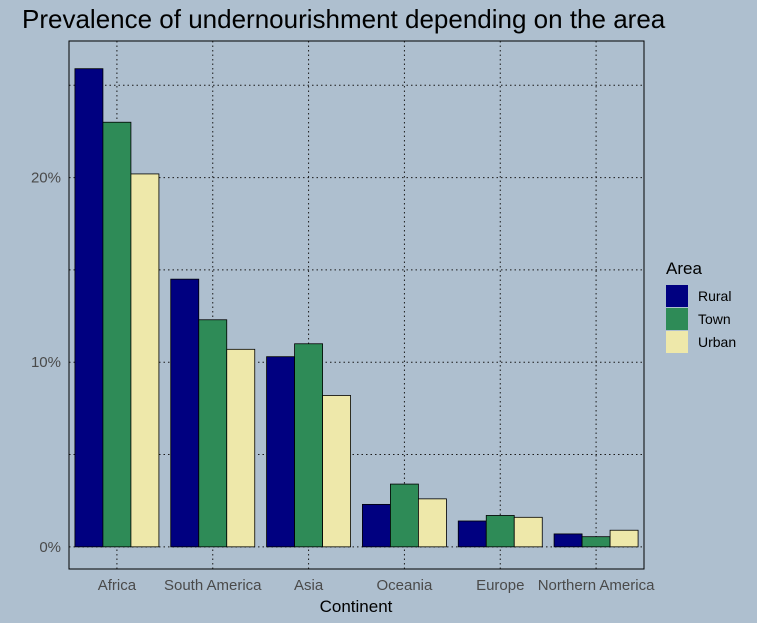 The width and height of the screenshot is (757, 623). What do you see at coordinates (432, 523) in the screenshot?
I see `bar-urban-oceania` at bounding box center [432, 523].